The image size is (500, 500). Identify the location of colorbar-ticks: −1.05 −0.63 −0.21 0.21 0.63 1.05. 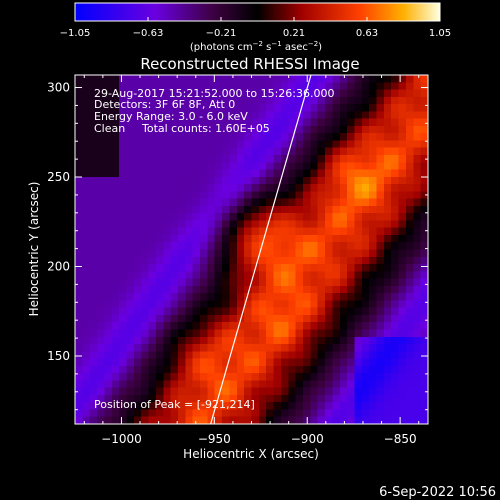
(255, 28).